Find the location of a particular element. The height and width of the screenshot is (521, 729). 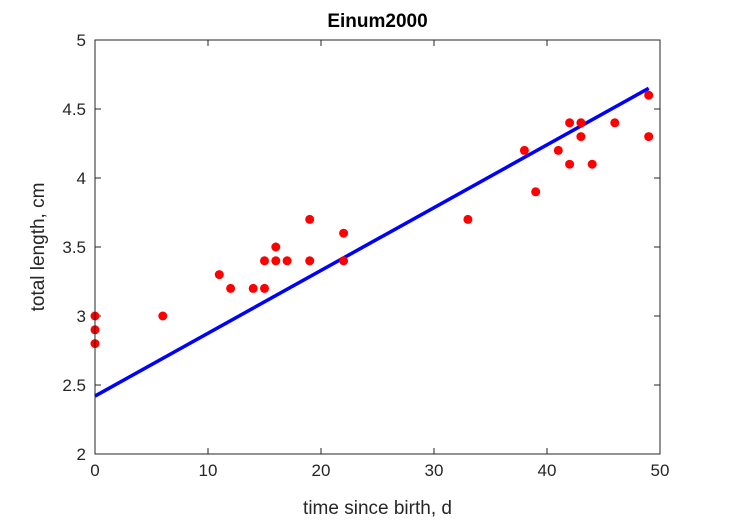

y-tick-label: 4 is located at coordinates (81, 178).